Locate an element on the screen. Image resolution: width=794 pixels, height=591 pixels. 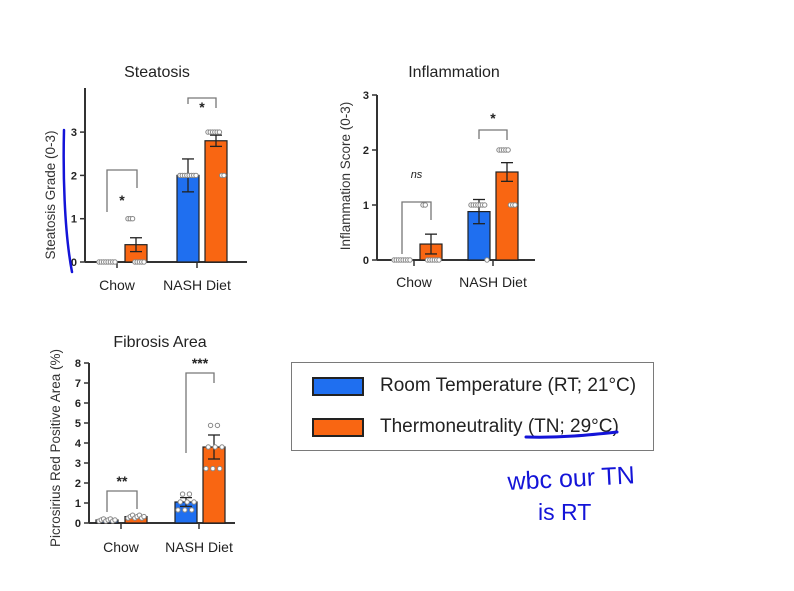
significance-label: ** is located at coordinates (122, 481).